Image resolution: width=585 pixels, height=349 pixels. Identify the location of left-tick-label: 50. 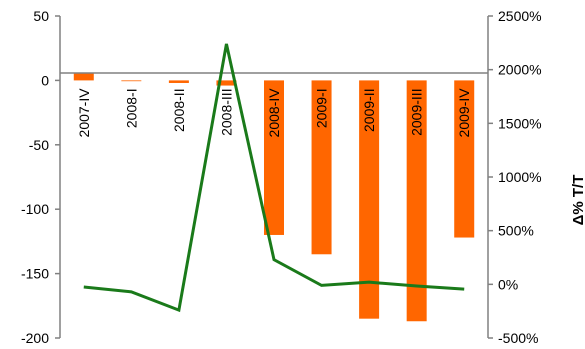
(41, 16).